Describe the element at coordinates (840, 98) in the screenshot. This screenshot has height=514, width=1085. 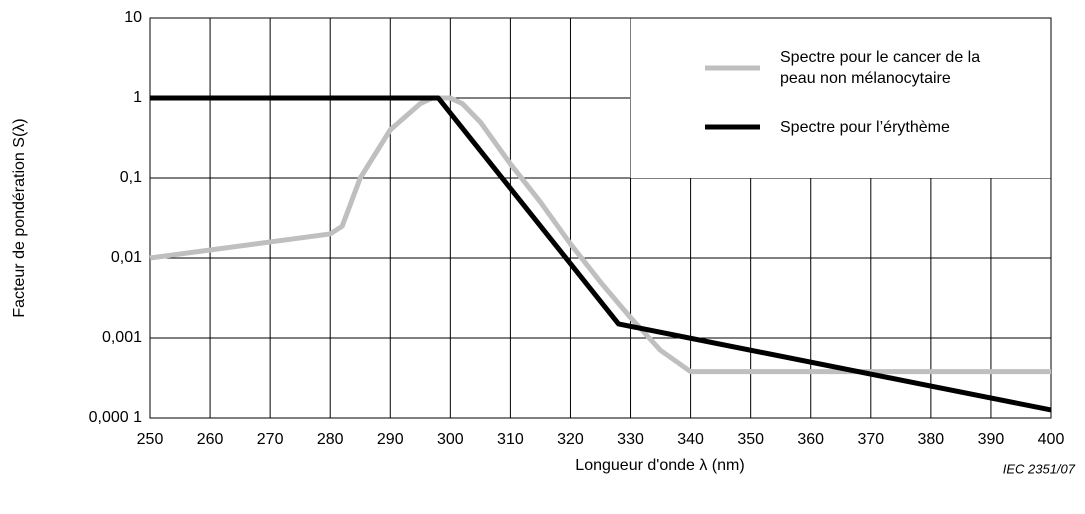
I see `legend-box` at that location.